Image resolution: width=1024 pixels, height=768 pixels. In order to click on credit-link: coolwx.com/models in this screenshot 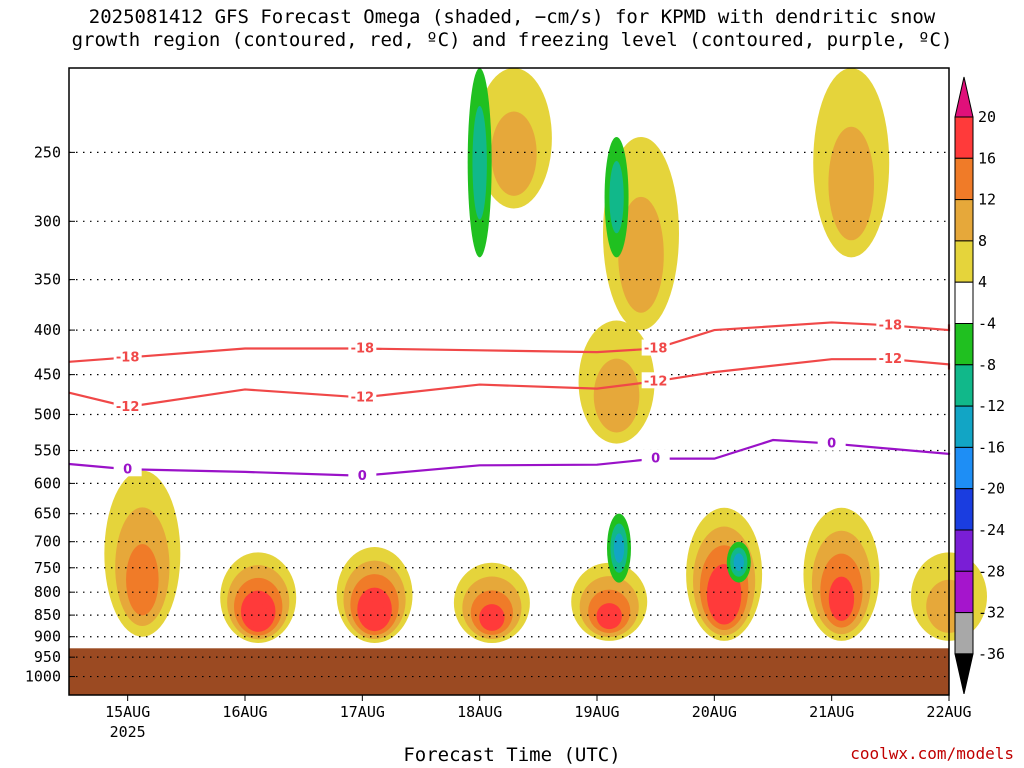, I will do `click(932, 753)`.